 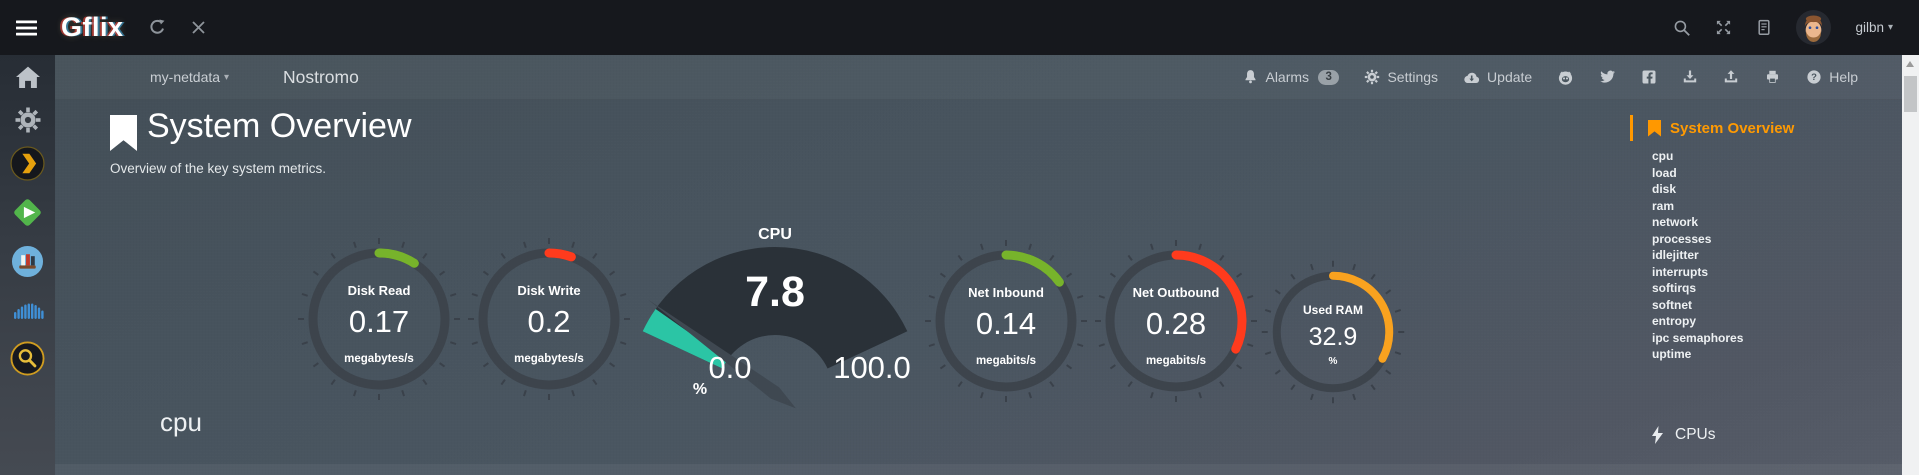 What do you see at coordinates (1814, 27) in the screenshot?
I see `avatar` at bounding box center [1814, 27].